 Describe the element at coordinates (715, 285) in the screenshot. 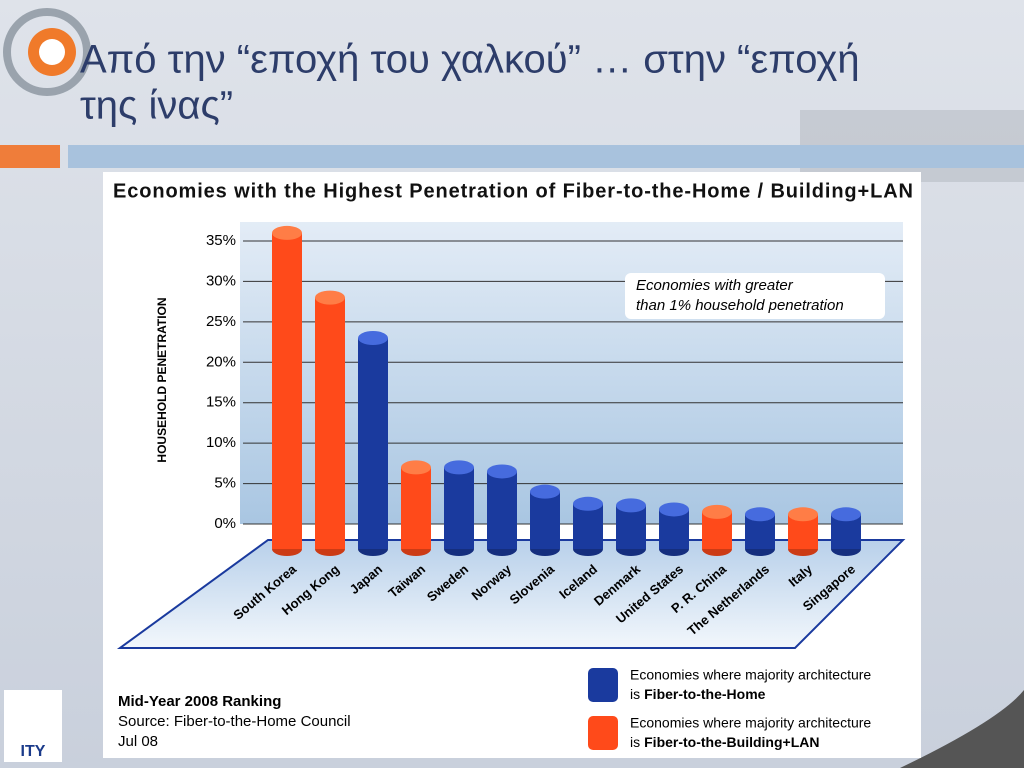

I see `annotation: Economies with greater` at that location.